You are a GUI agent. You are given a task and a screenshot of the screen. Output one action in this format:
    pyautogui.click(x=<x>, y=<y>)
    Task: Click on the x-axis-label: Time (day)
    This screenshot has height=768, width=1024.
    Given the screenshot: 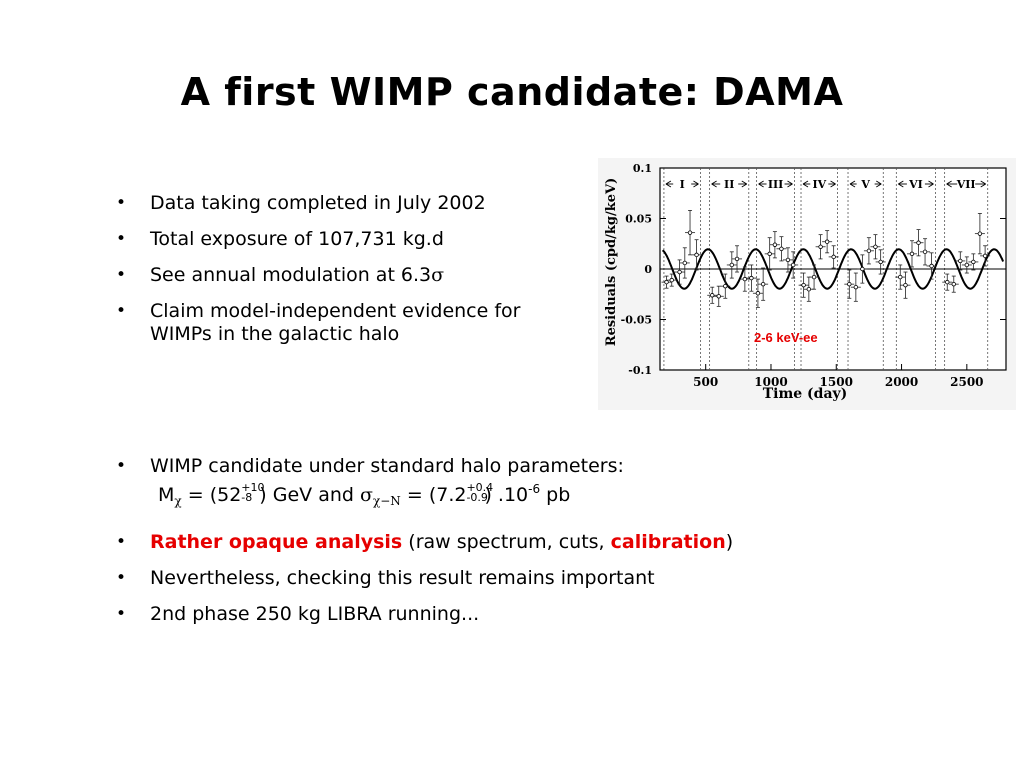 What is the action you would take?
    pyautogui.click(x=805, y=394)
    